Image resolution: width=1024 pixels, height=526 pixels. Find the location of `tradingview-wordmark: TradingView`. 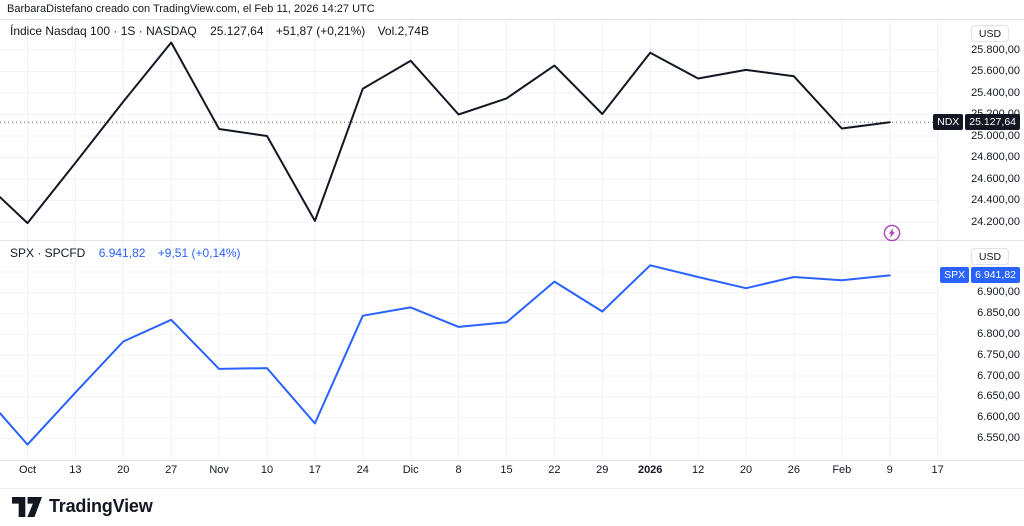

tradingview-wordmark: TradingView is located at coordinates (101, 506).